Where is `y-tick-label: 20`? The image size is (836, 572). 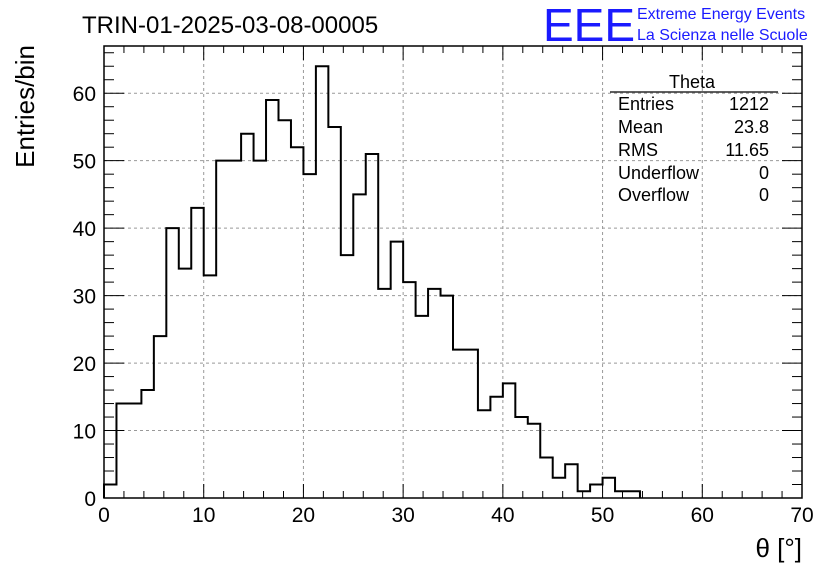
y-tick-label: 20 is located at coordinates (84, 364).